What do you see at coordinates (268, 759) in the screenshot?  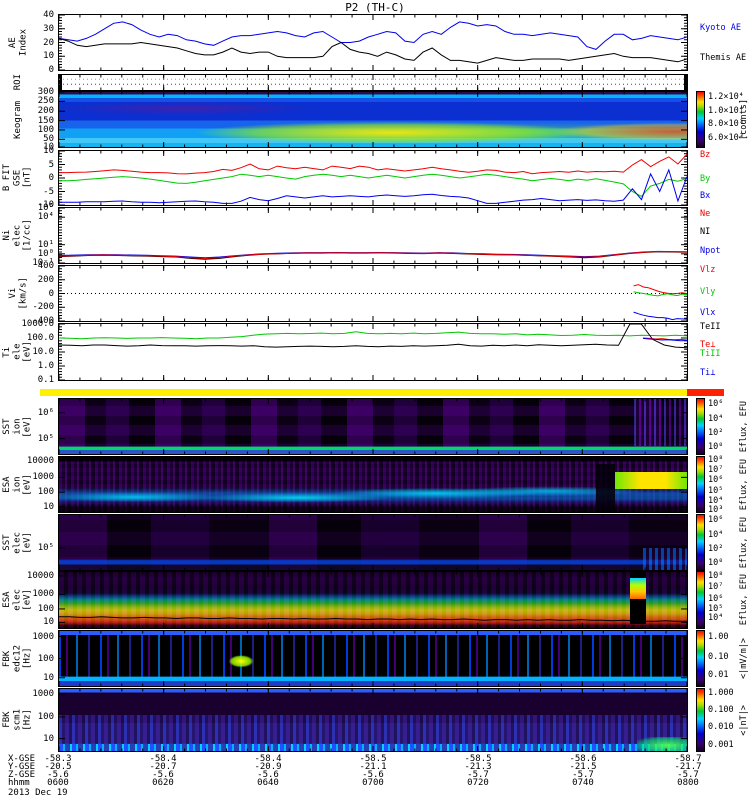 I see `axis-value: -58.4` at bounding box center [268, 759].